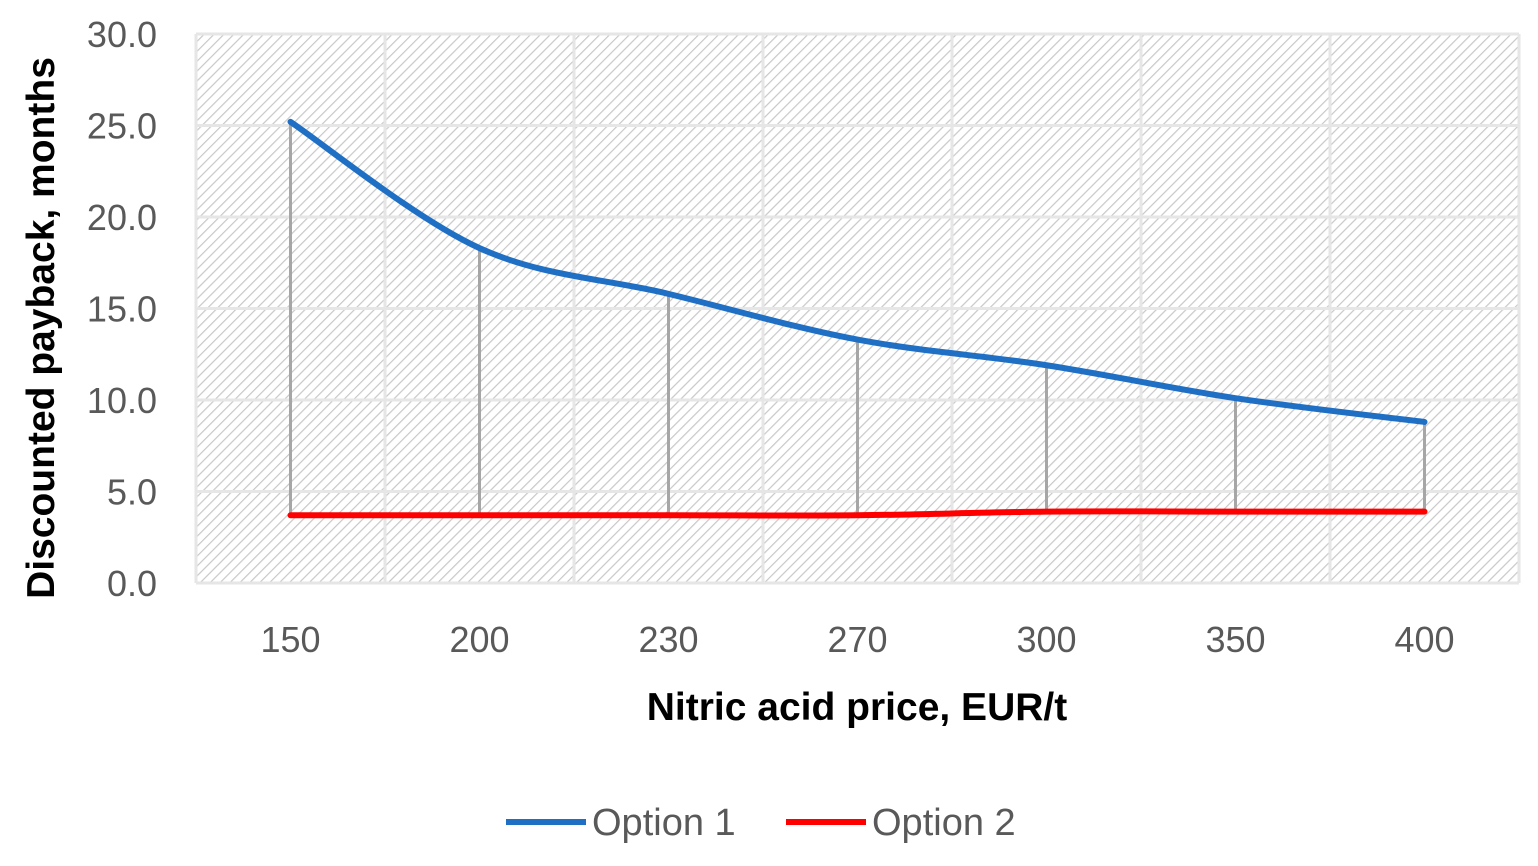  Describe the element at coordinates (1424, 639) in the screenshot. I see `x-tick-label: 400` at that location.